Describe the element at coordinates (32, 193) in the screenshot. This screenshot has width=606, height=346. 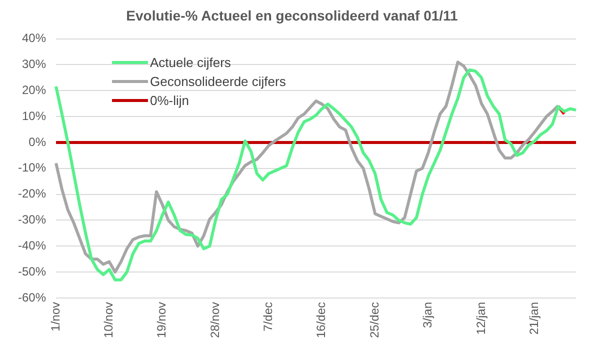
I see `y-tick-label: -20%` at that location.